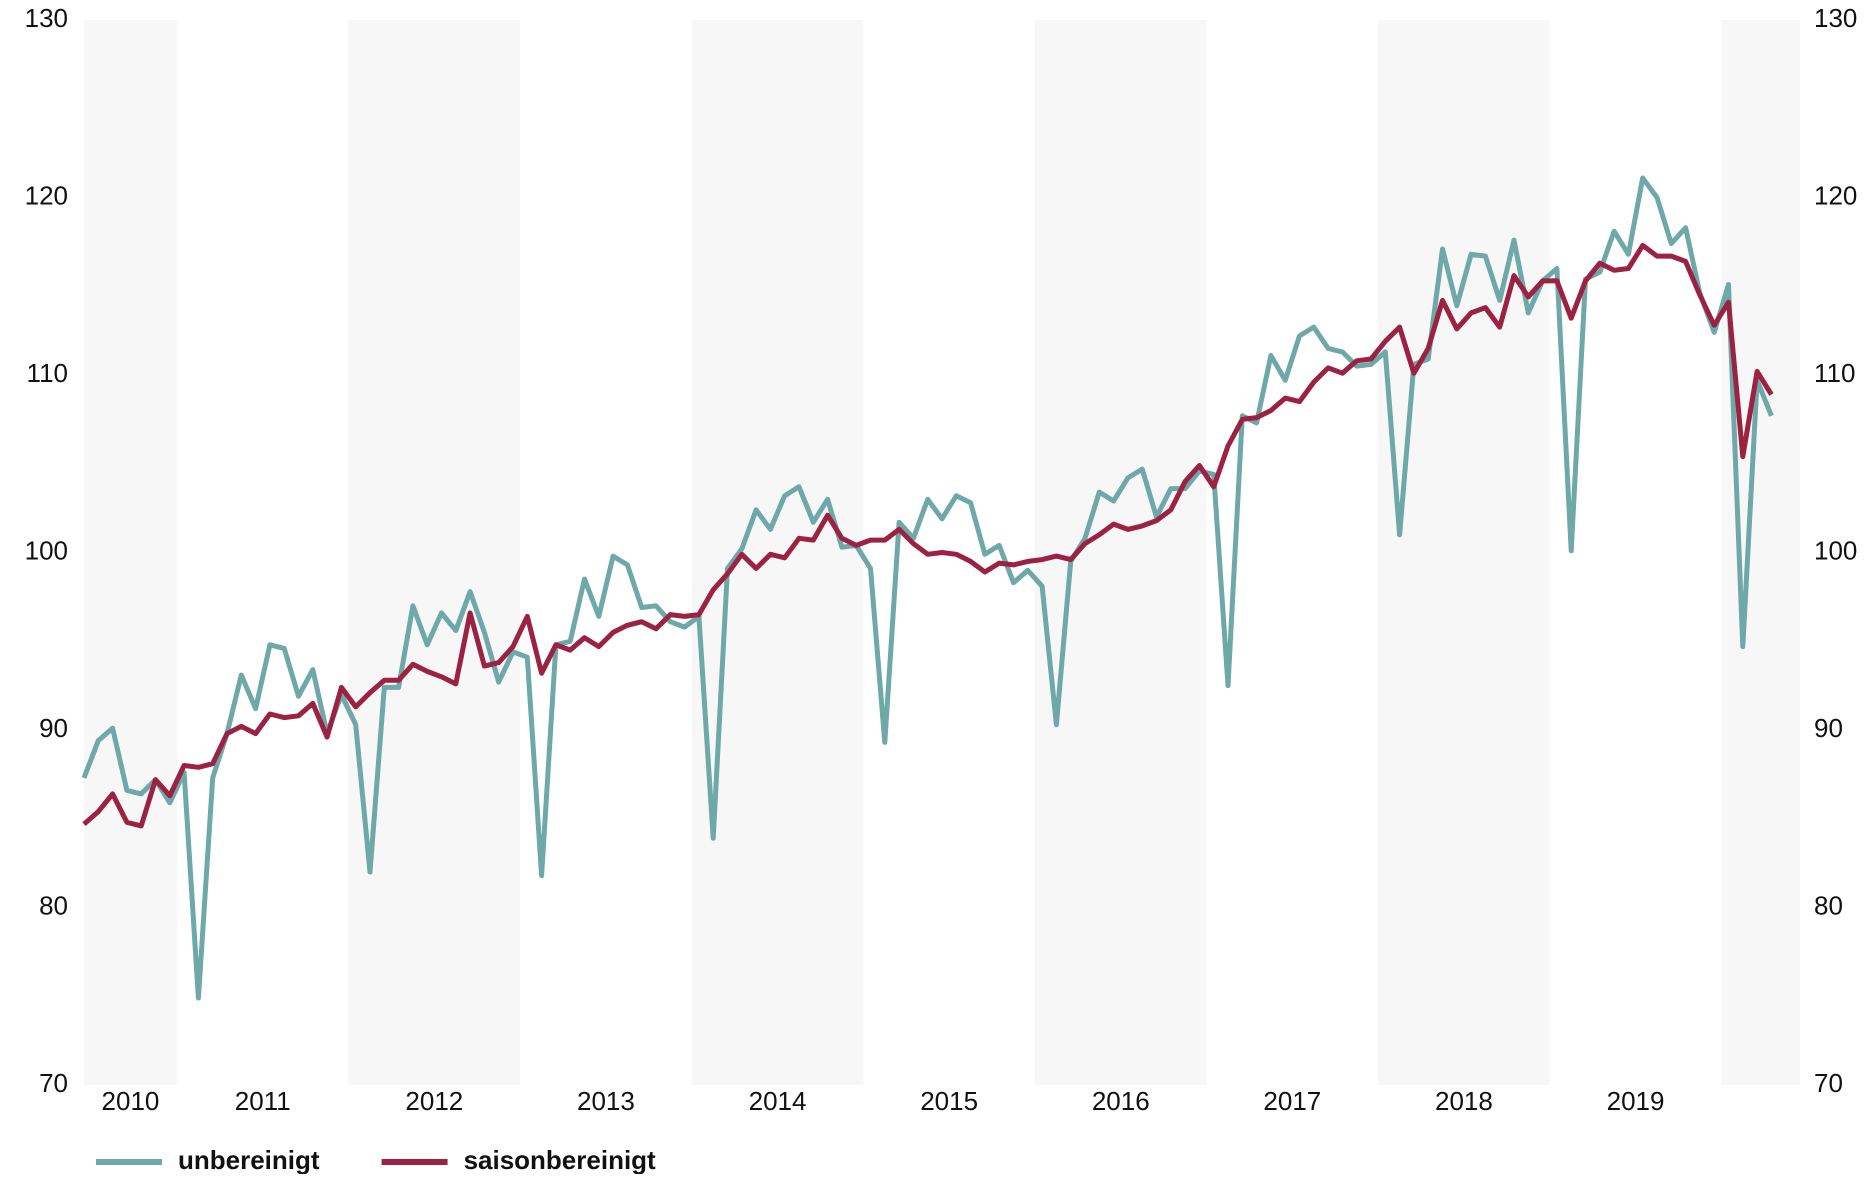 Image resolution: width=1873 pixels, height=1179 pixels. What do you see at coordinates (560, 1159) in the screenshot?
I see `legend-label: saisonbereinigt` at bounding box center [560, 1159].